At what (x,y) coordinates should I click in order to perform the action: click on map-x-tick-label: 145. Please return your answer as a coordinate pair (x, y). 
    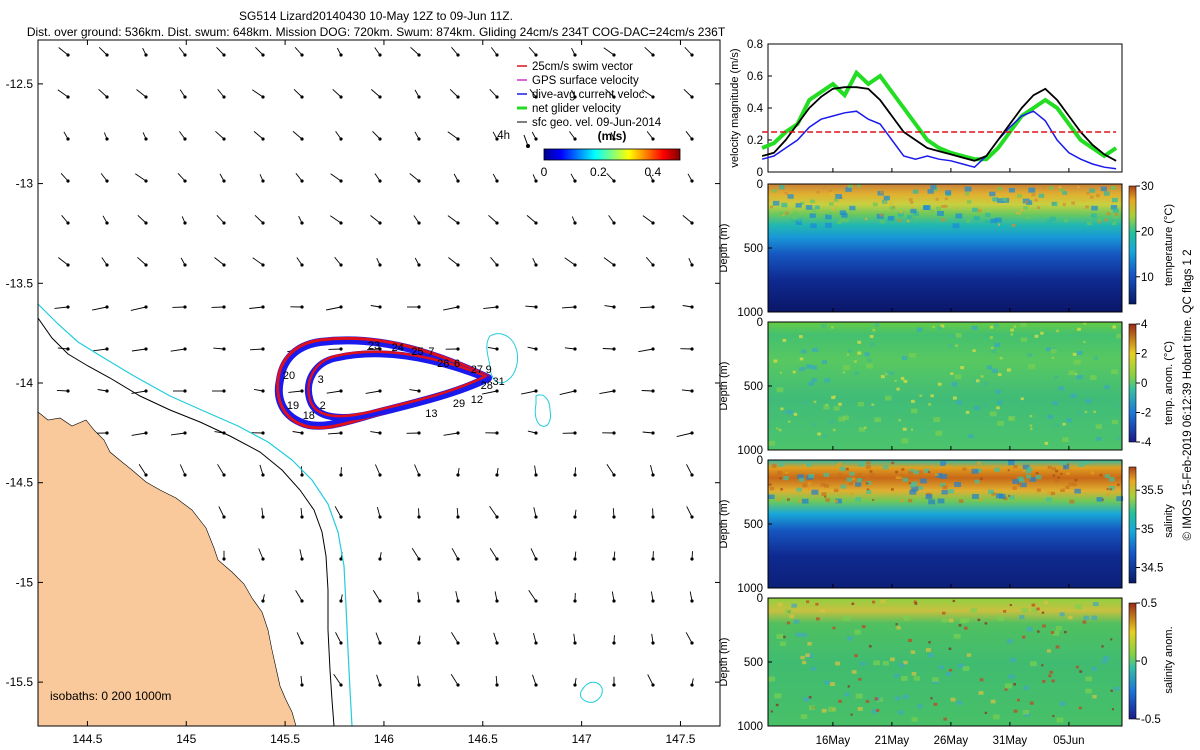
    Looking at the image, I should click on (186, 739).